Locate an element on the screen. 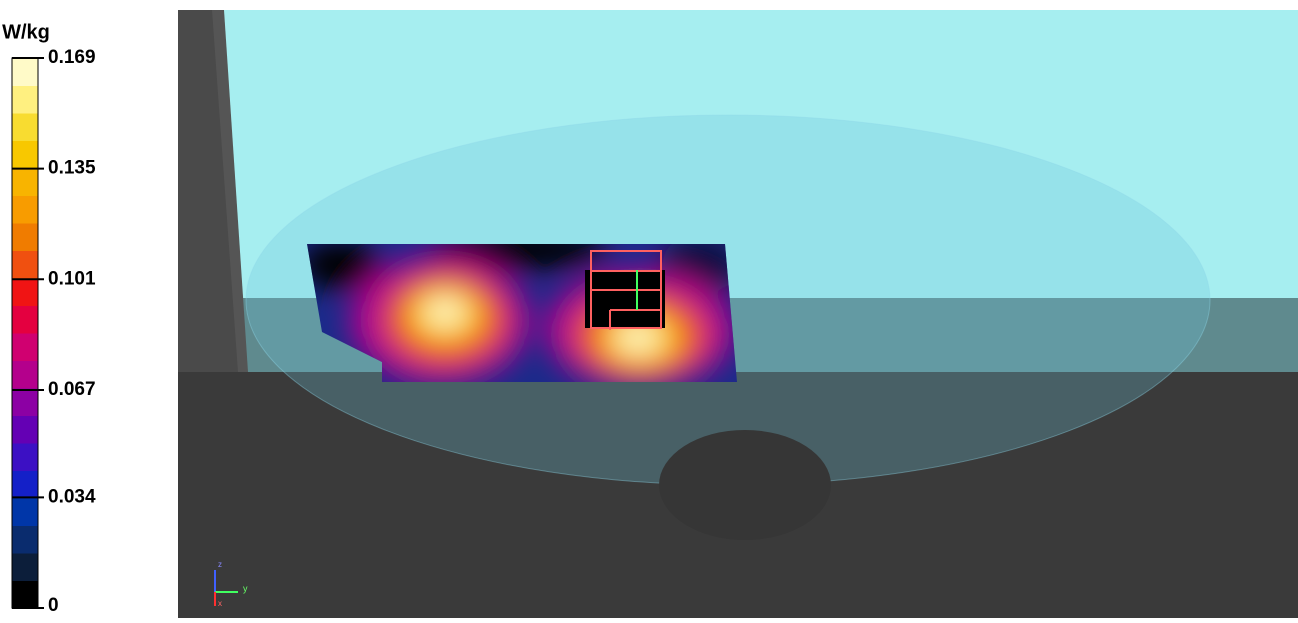 The width and height of the screenshot is (1298, 623). tick-label: 0 is located at coordinates (53, 605).